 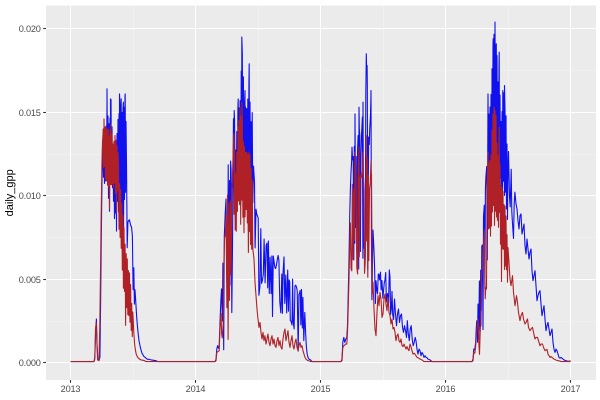 What do you see at coordinates (446, 389) in the screenshot?
I see `svg-text: 2016` at bounding box center [446, 389].